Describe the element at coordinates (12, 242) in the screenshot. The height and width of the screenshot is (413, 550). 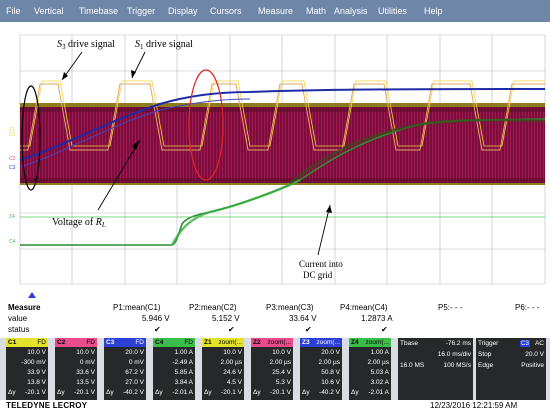
I see `marker-c4: C4` at that location.